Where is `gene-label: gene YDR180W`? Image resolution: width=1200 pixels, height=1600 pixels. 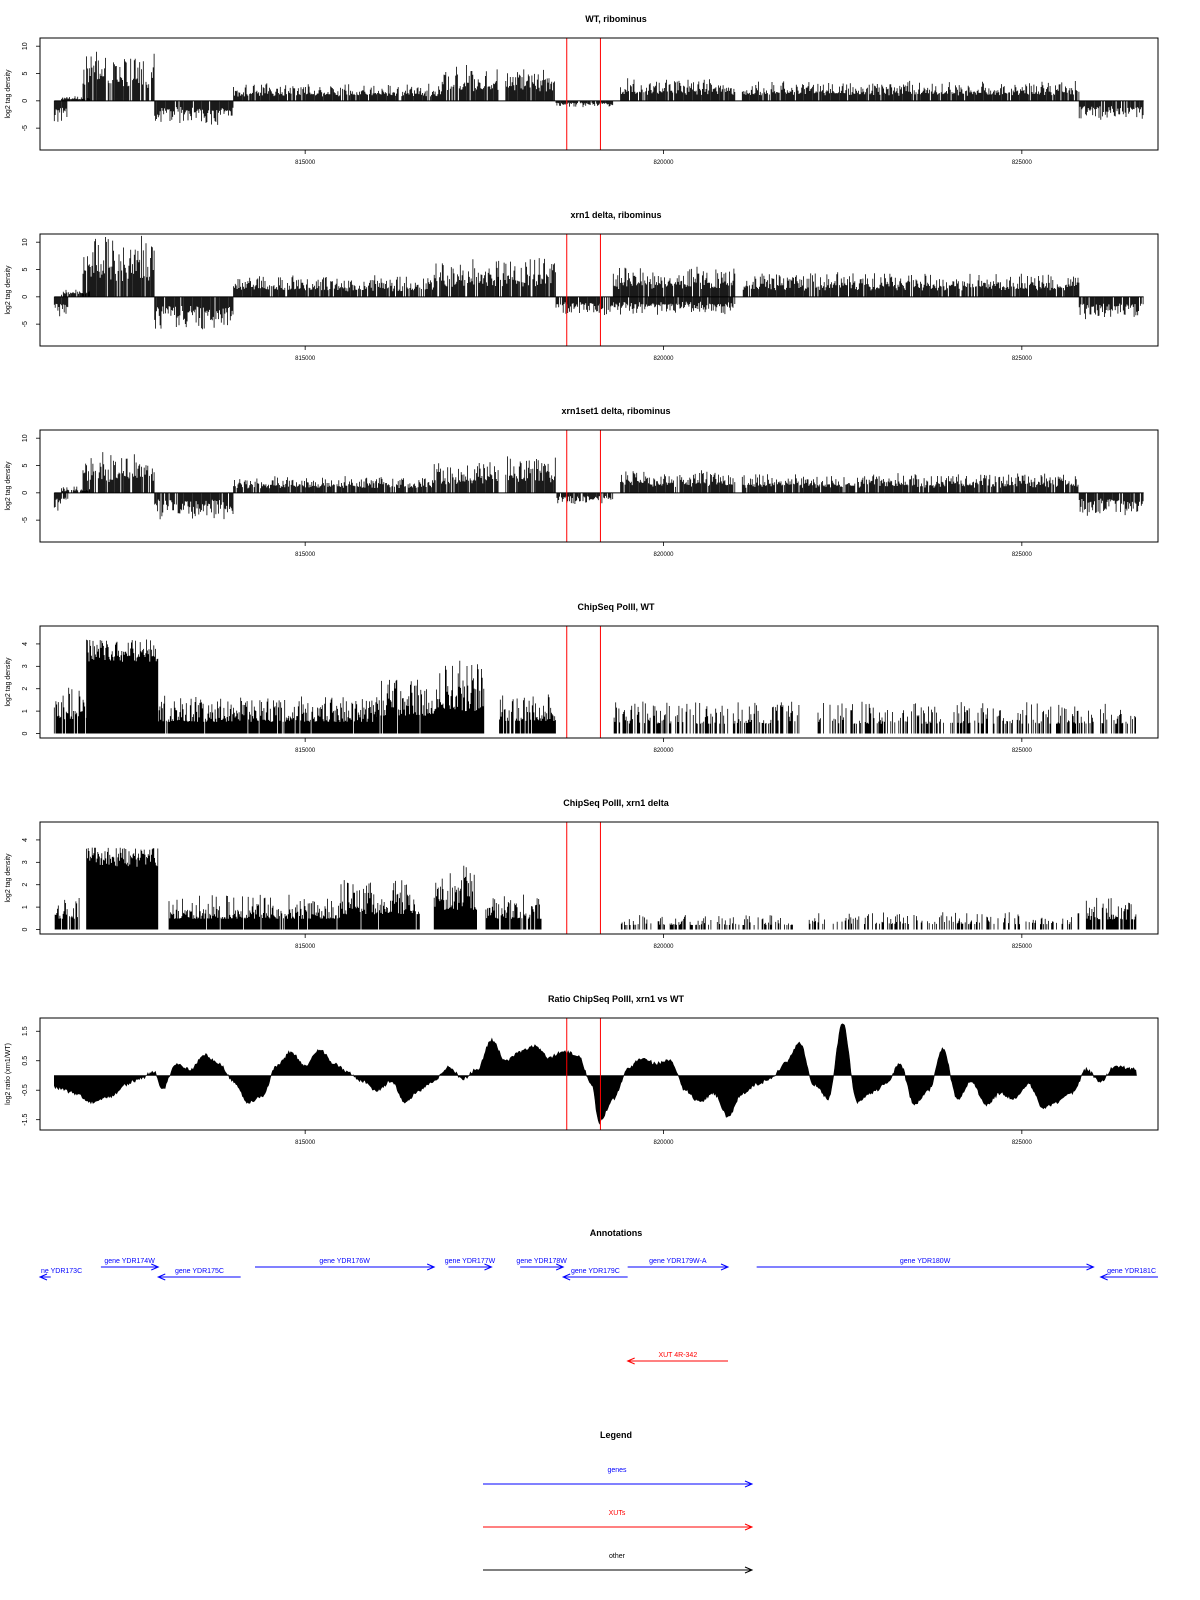 gene-label: gene YDR180W is located at coordinates (925, 1261).